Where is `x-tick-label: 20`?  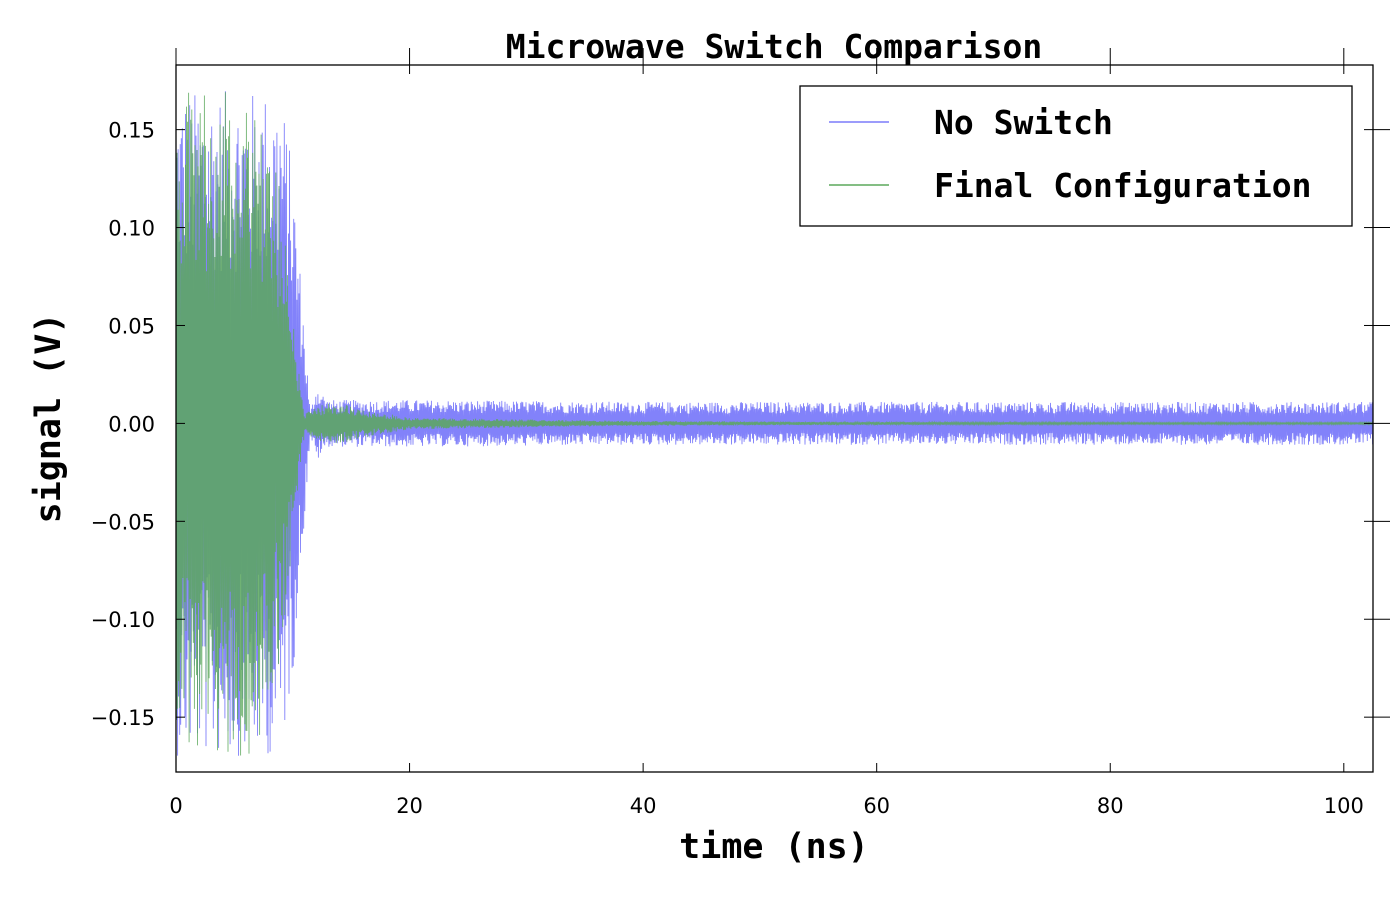 x-tick-label: 20 is located at coordinates (409, 806).